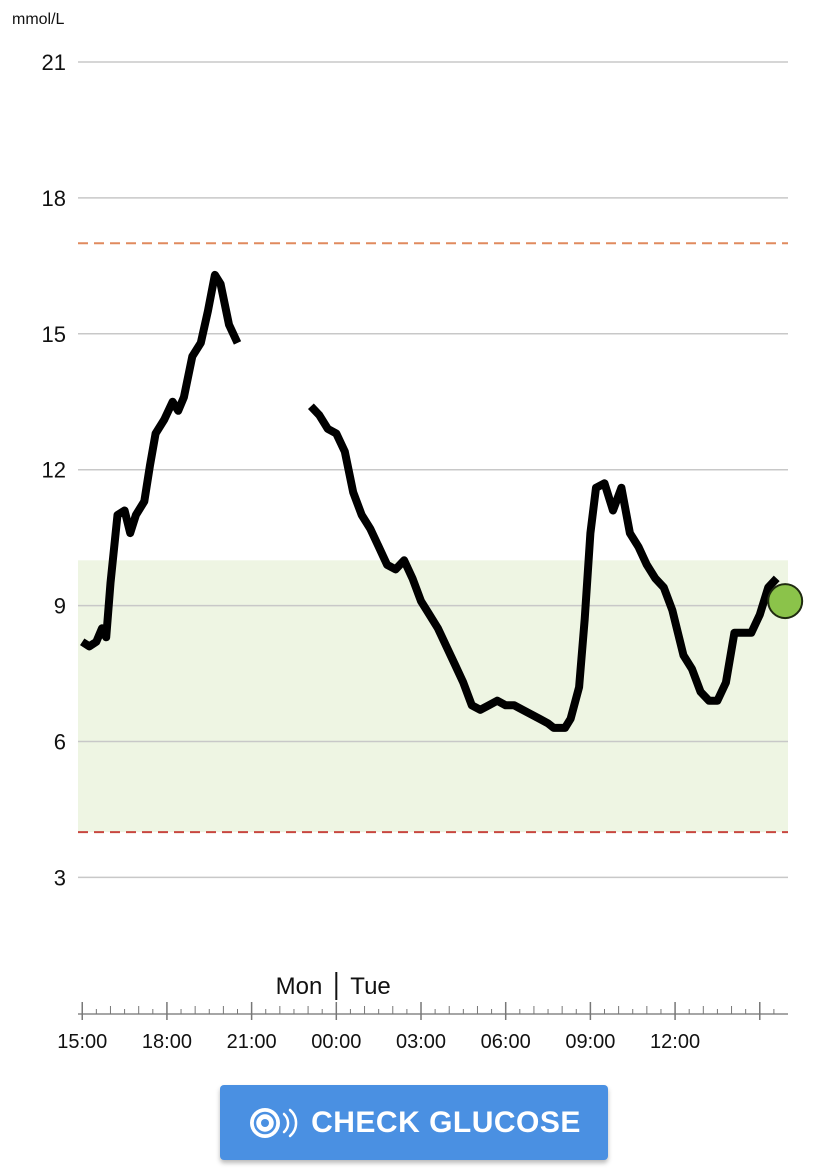 This screenshot has width=828, height=1169. Describe the element at coordinates (274, 1122) in the screenshot. I see `sensor-scan-icon` at that location.